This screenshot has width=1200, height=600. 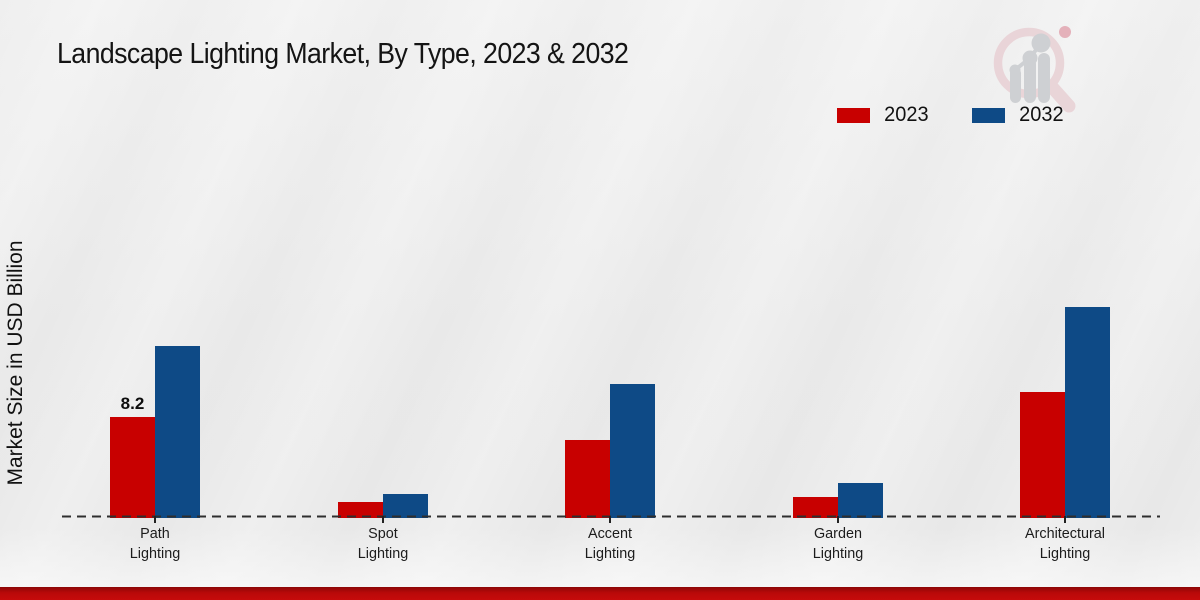 I want to click on bar-2032-architectural-lighting, so click(x=1087, y=412).